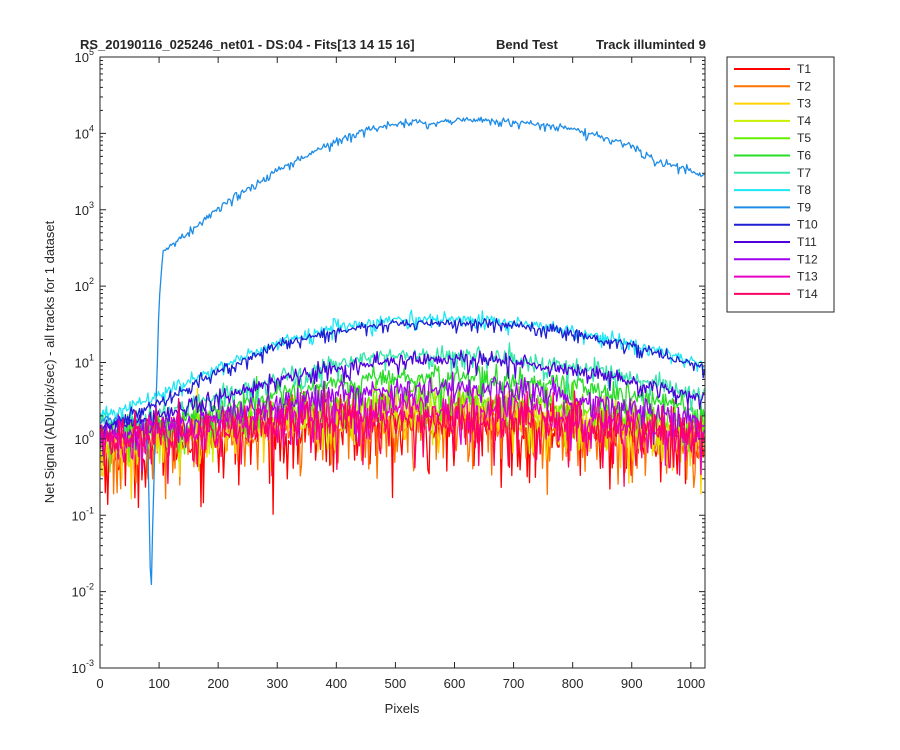 The image size is (900, 750). What do you see at coordinates (84, 285) in the screenshot?
I see `y-tick-label: 10²` at bounding box center [84, 285].